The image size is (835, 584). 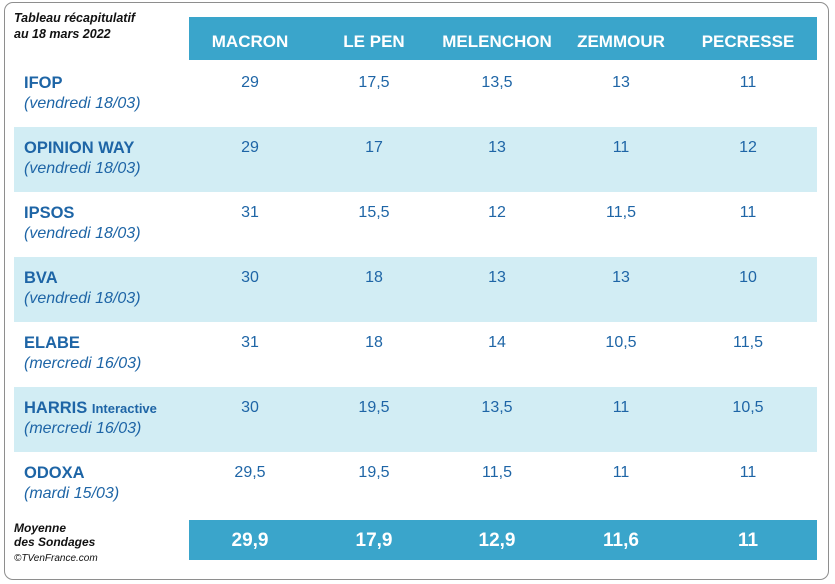 What do you see at coordinates (621, 41) in the screenshot?
I see `column-header-zemmour: ZEMMOUR` at bounding box center [621, 41].